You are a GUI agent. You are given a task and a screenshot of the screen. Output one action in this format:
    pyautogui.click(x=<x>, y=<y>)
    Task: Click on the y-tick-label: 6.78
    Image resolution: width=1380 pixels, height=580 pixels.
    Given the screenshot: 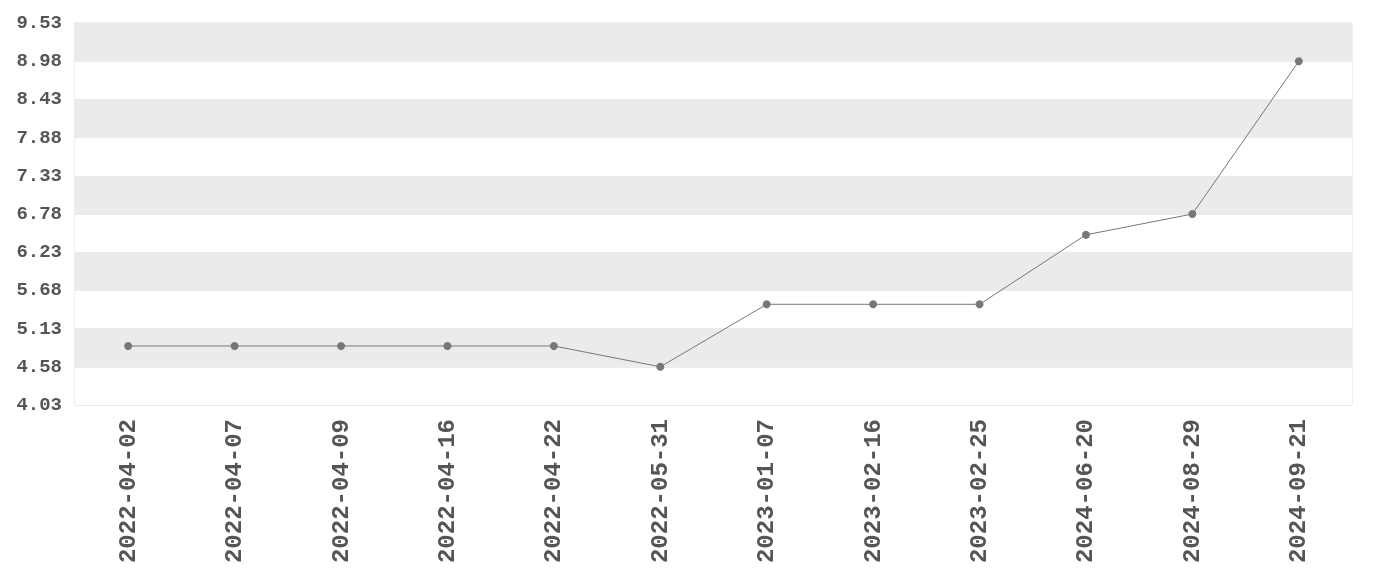 What is the action you would take?
    pyautogui.click(x=39, y=214)
    